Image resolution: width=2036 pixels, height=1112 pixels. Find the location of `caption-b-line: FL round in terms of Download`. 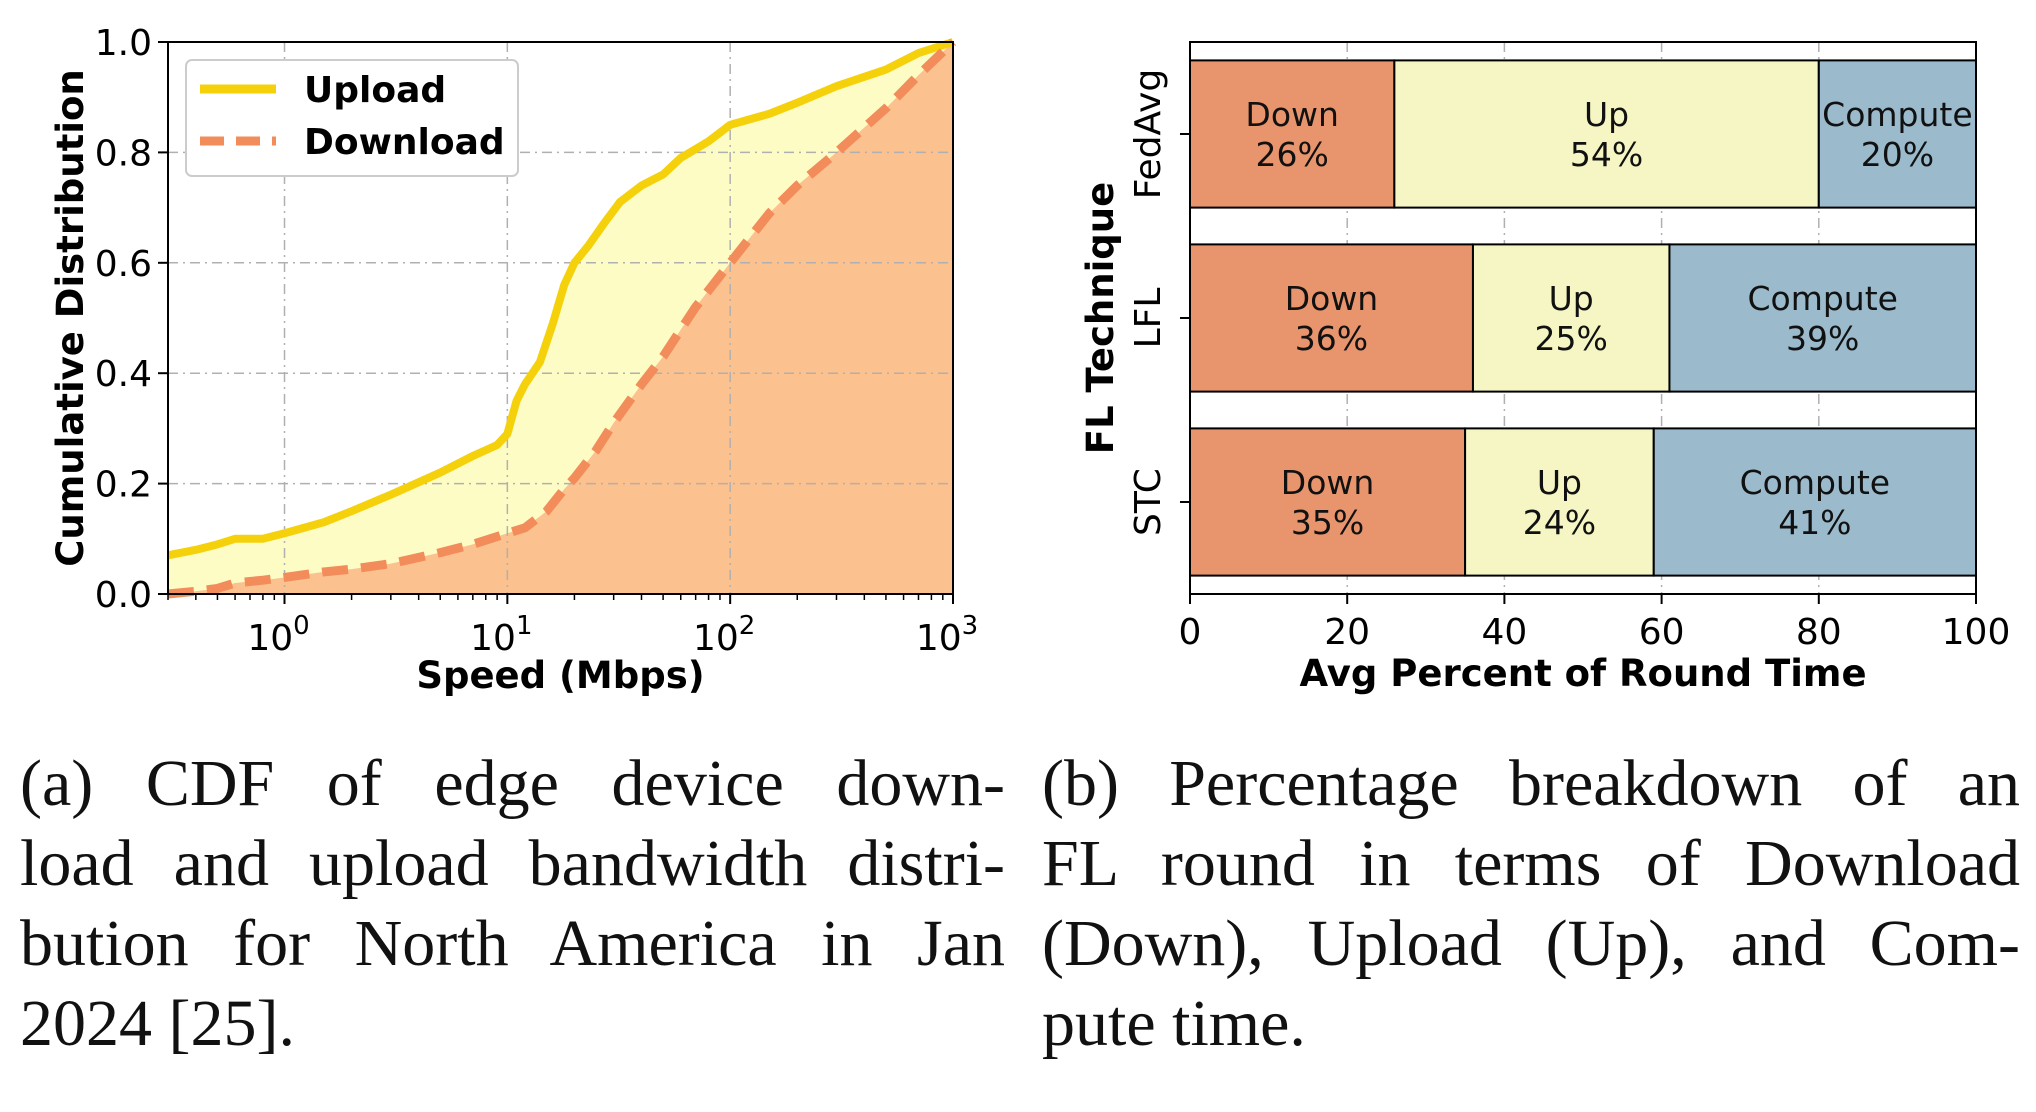

caption-b-line: FL round in terms of Download is located at coordinates (1531, 863).